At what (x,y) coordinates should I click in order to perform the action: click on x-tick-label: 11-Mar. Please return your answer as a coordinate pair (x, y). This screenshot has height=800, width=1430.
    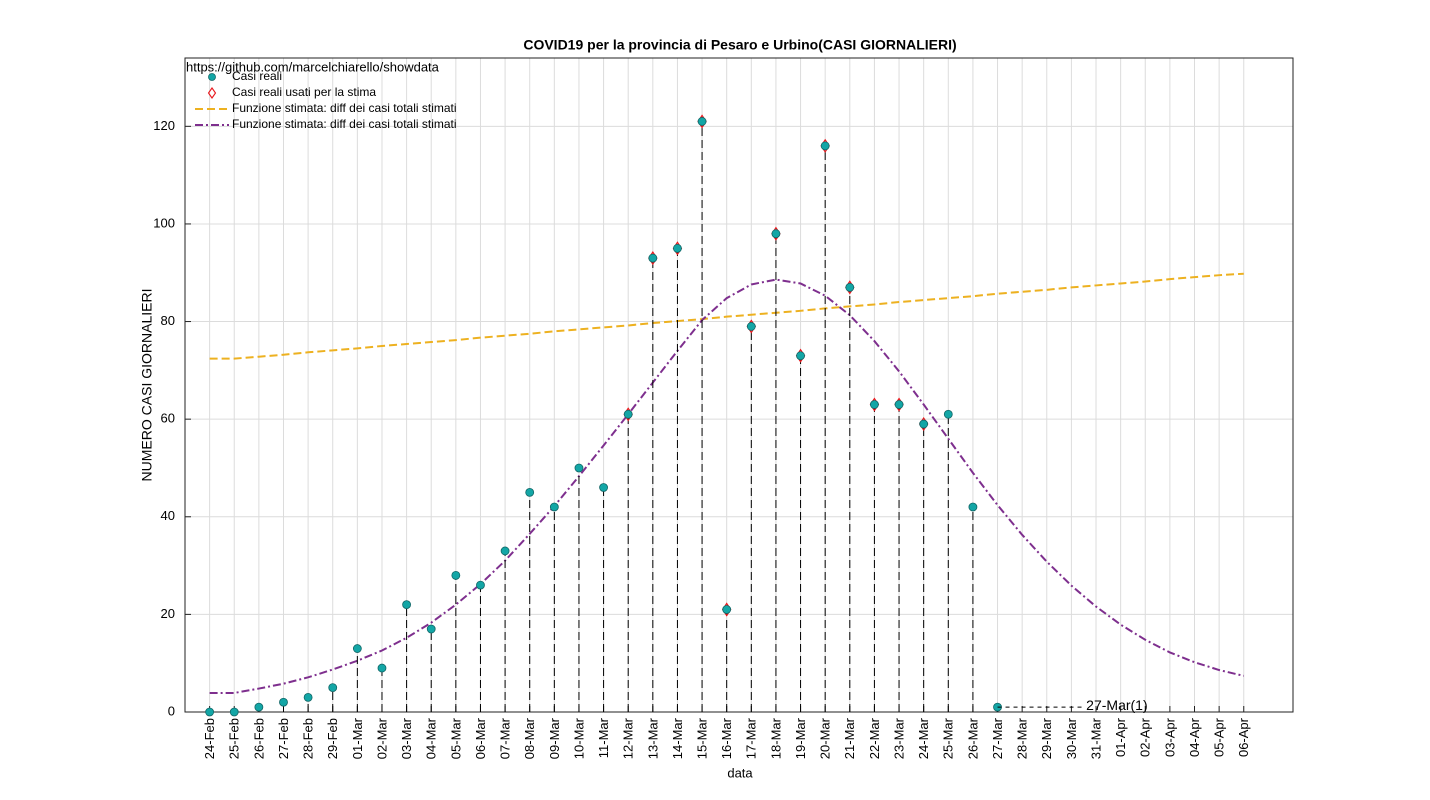
    Looking at the image, I should click on (603, 737).